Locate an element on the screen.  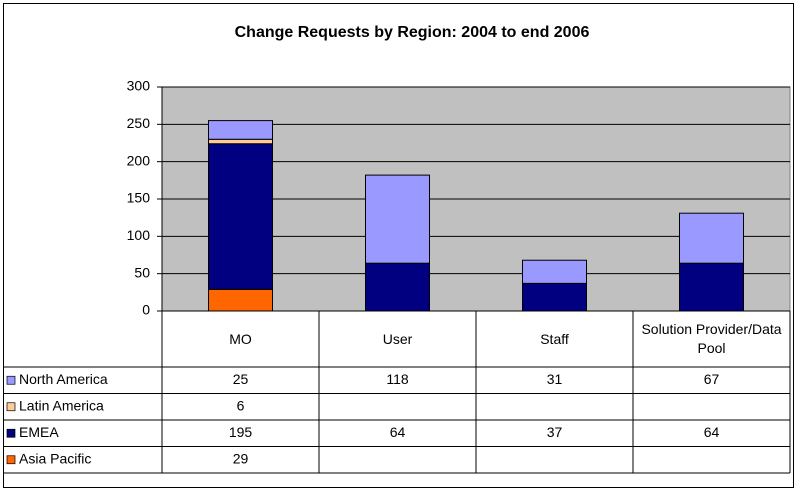
y-tick-label: 50 is located at coordinates (142, 272).